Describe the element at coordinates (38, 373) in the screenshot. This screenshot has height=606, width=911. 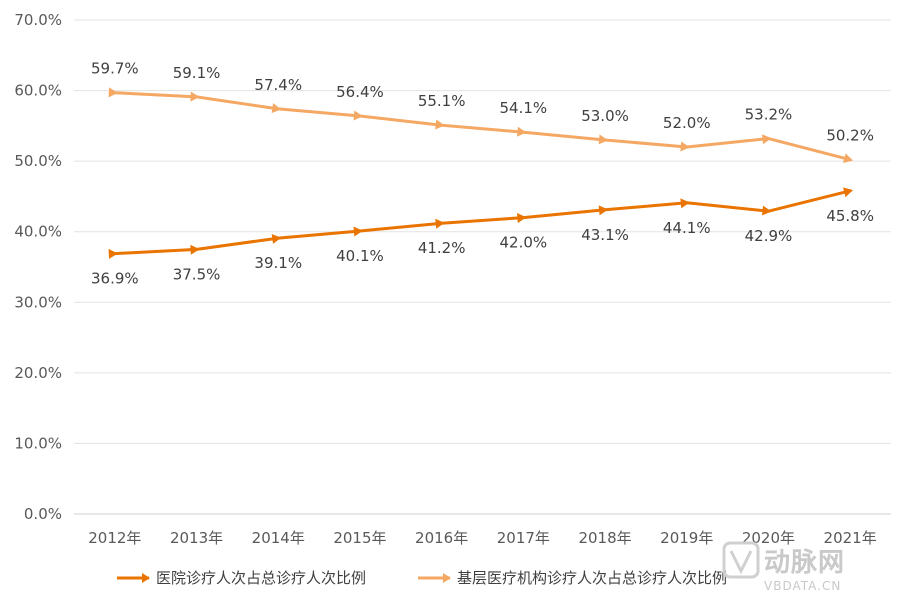
I see `y-tick-label: 20.0%` at that location.